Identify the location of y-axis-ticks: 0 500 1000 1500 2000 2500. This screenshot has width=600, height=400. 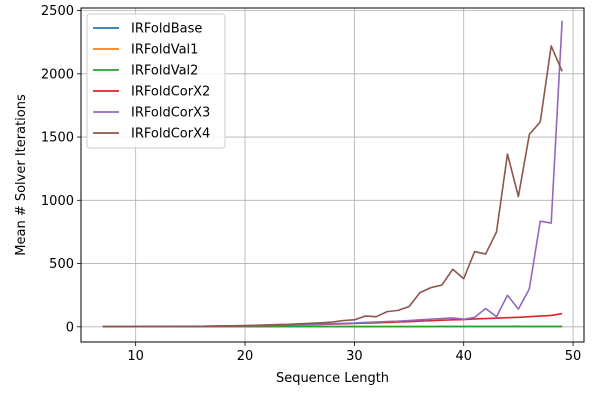
(61, 169).